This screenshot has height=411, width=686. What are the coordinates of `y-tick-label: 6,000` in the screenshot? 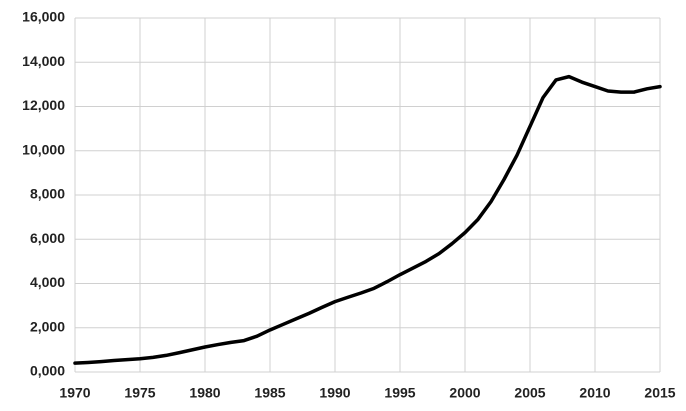 It's located at (47, 238).